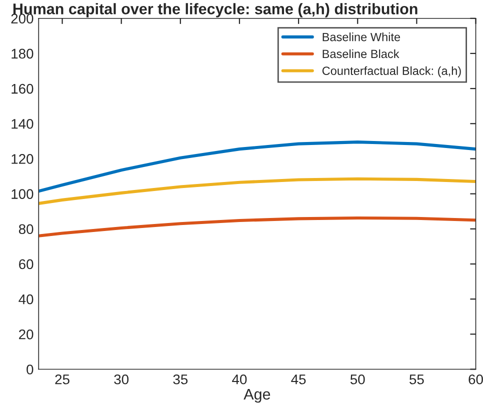  I want to click on x-tick-label: 40, so click(239, 379).